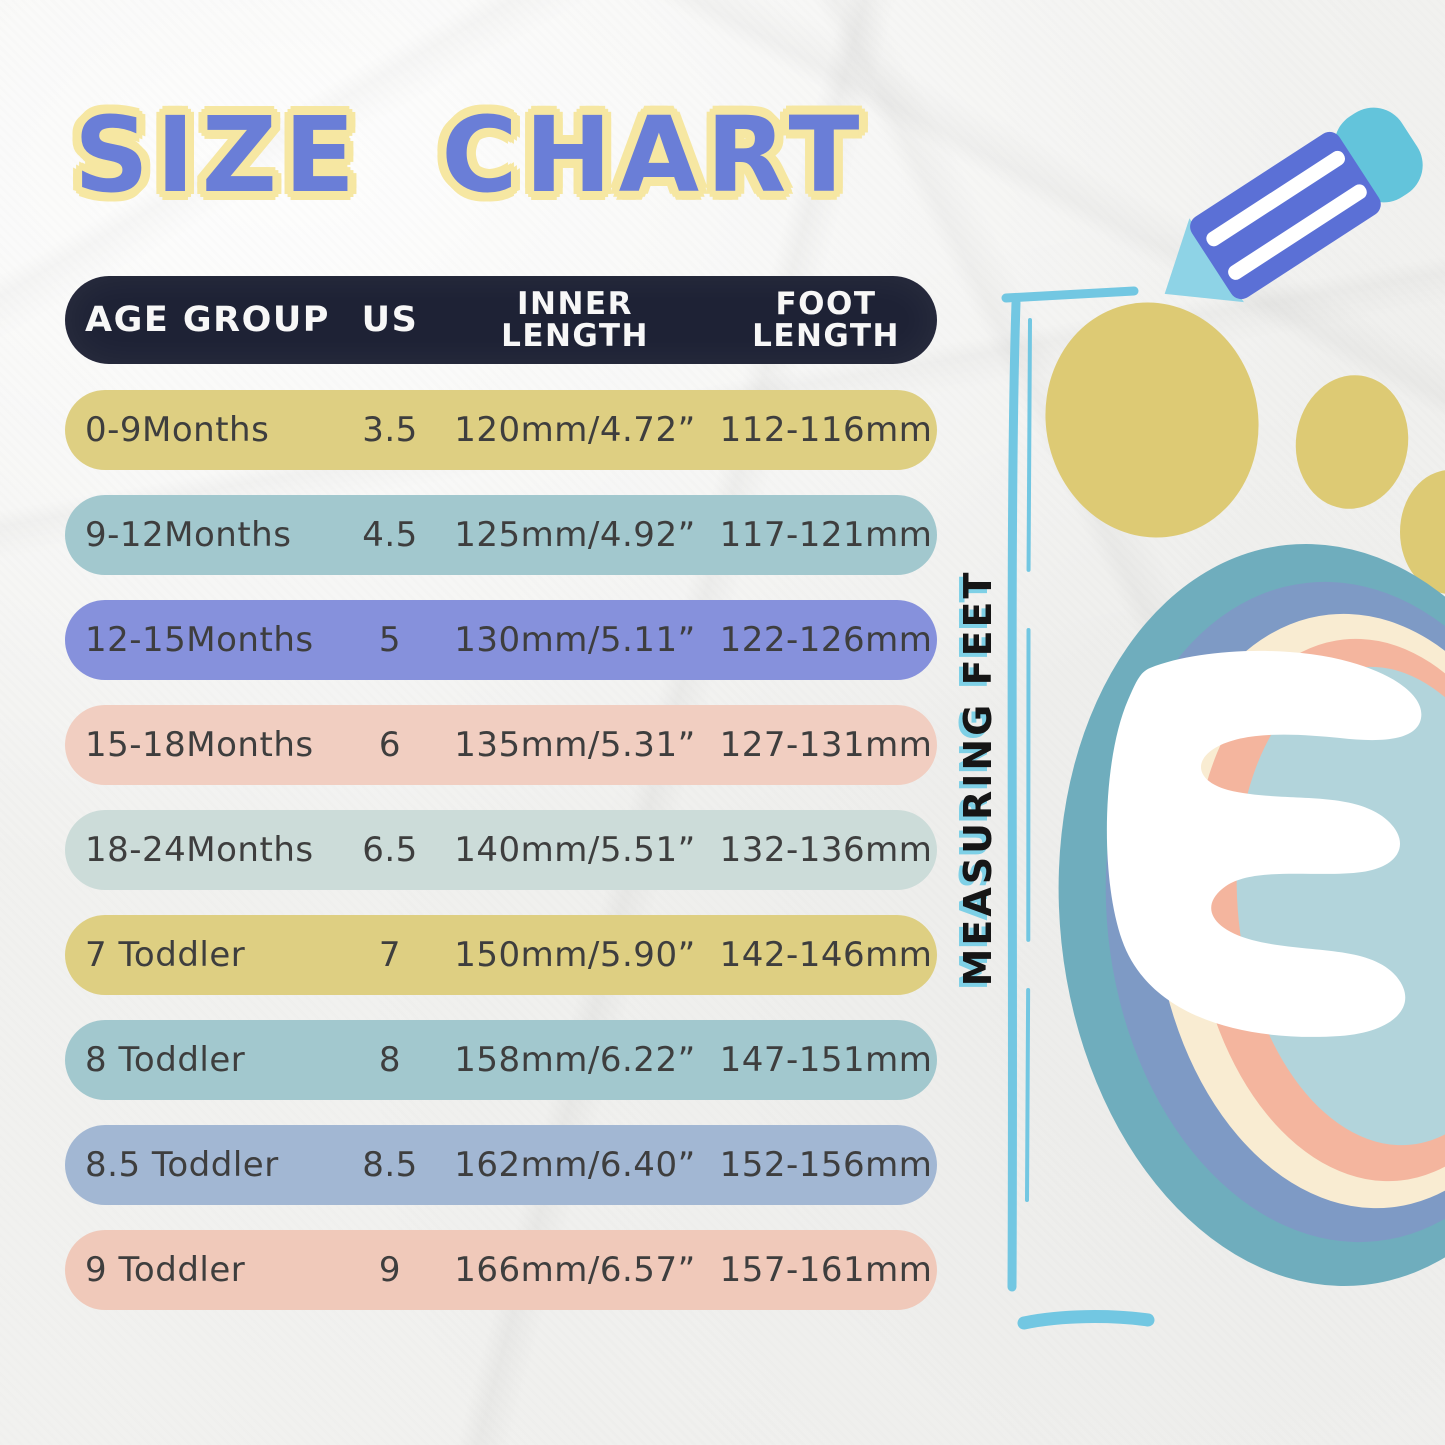  What do you see at coordinates (165, 1270) in the screenshot?
I see `cell-age-group: 9 Toddler` at bounding box center [165, 1270].